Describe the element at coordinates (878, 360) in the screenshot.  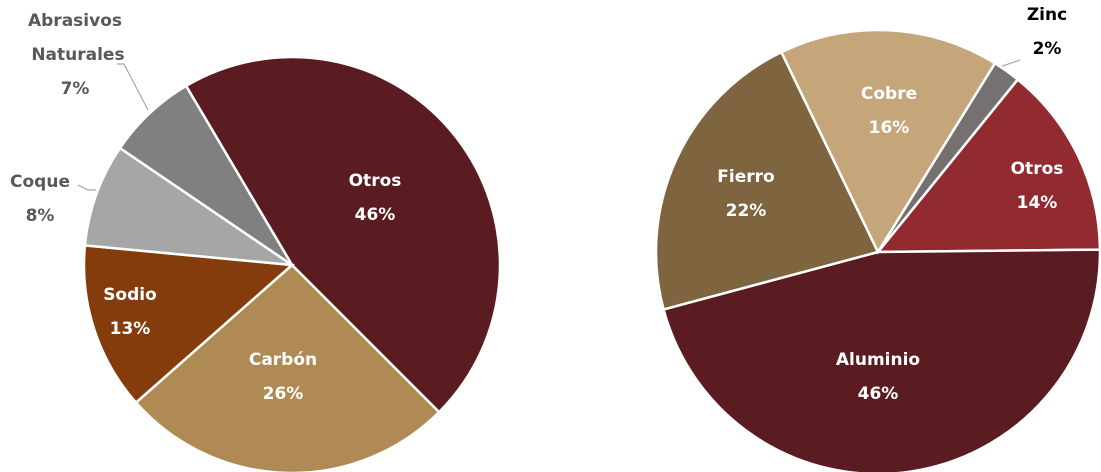
I see `slice-category: Aluminio` at that location.